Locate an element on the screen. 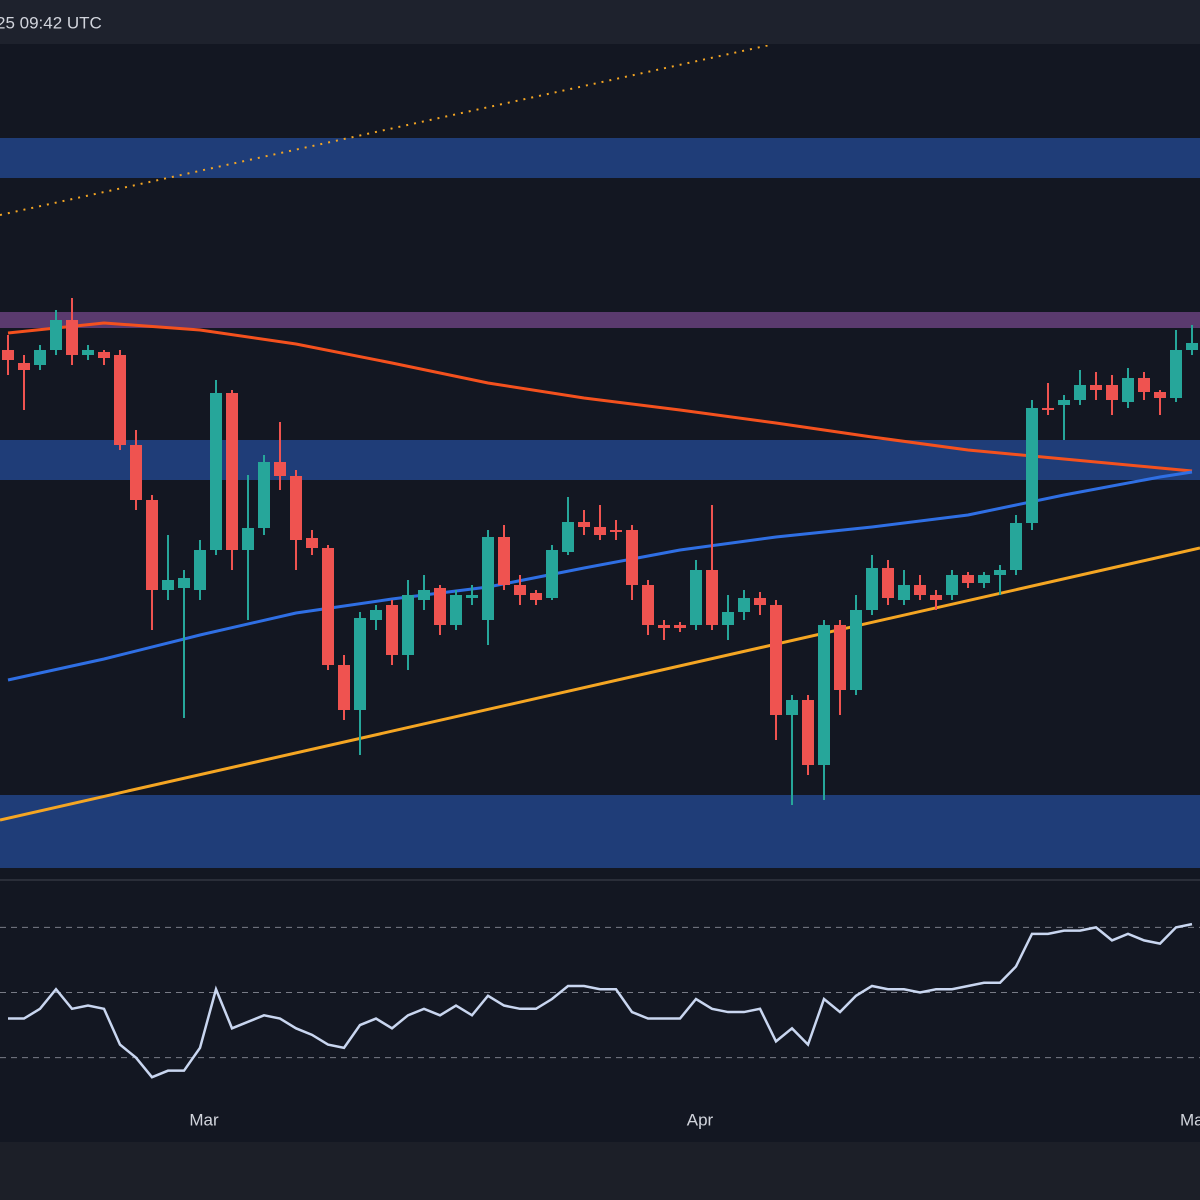 The width and height of the screenshot is (1200, 1200). rsi-pane is located at coordinates (600, 1000).